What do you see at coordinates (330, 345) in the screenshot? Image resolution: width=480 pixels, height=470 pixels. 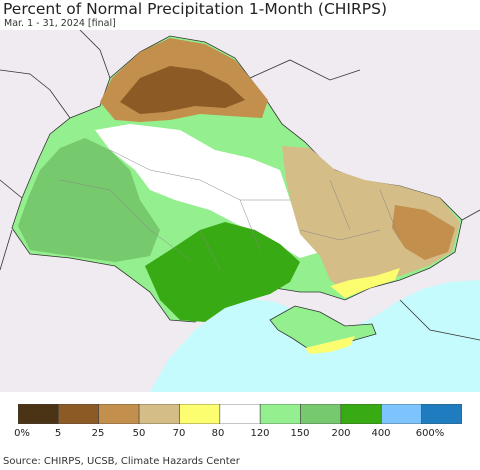 I see `crimea-south-yellow` at bounding box center [330, 345].